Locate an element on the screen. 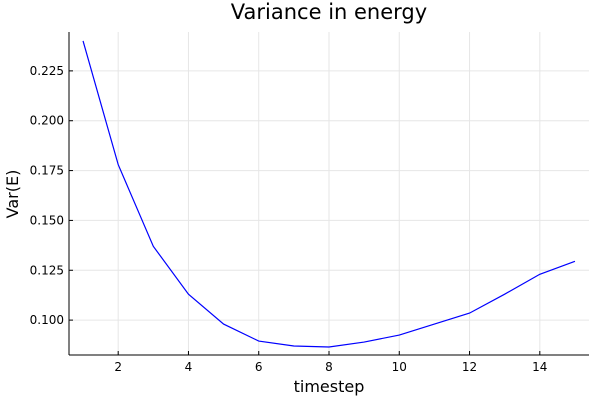 The image size is (600, 400). y-tick-label: 0.200 is located at coordinates (47, 121).